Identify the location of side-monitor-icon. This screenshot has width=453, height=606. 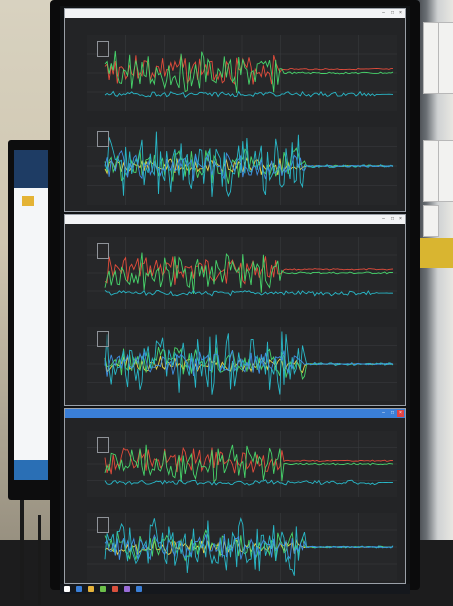
(28, 201).